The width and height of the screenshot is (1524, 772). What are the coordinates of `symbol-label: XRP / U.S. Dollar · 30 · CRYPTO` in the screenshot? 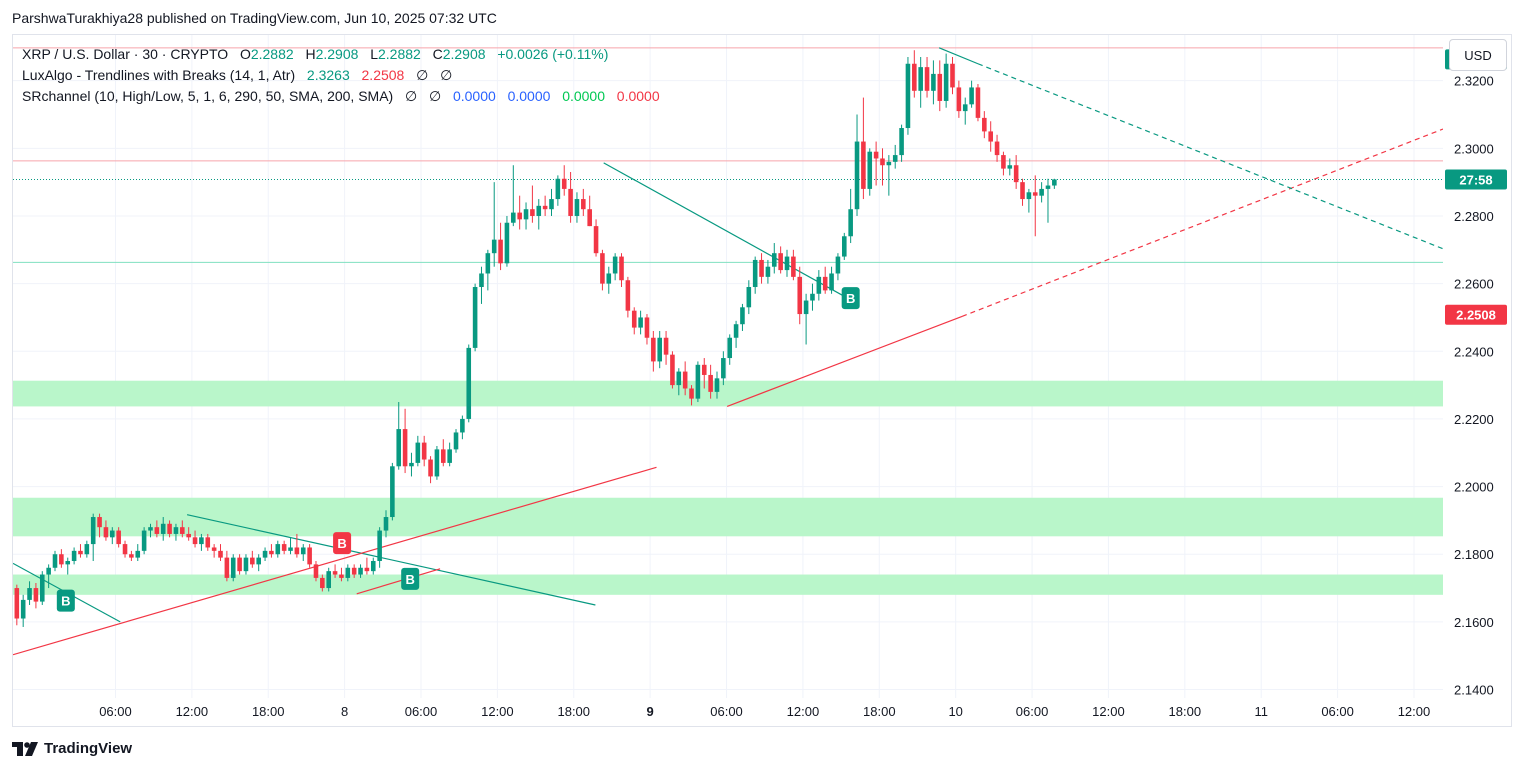 It's located at (125, 54).